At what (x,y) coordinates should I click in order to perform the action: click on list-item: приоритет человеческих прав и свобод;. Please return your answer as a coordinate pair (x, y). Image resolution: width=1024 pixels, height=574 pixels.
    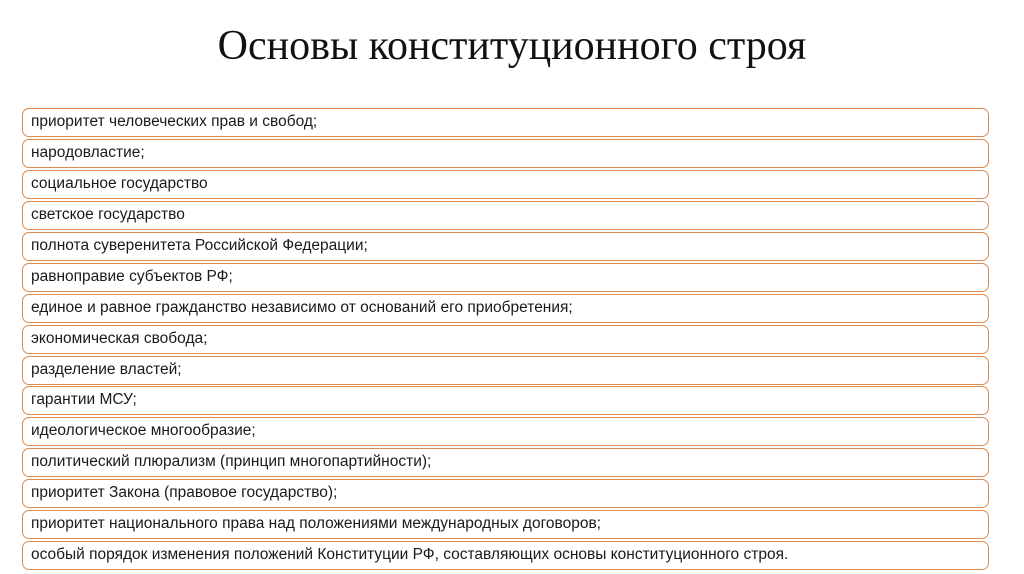
    Looking at the image, I should click on (505, 122).